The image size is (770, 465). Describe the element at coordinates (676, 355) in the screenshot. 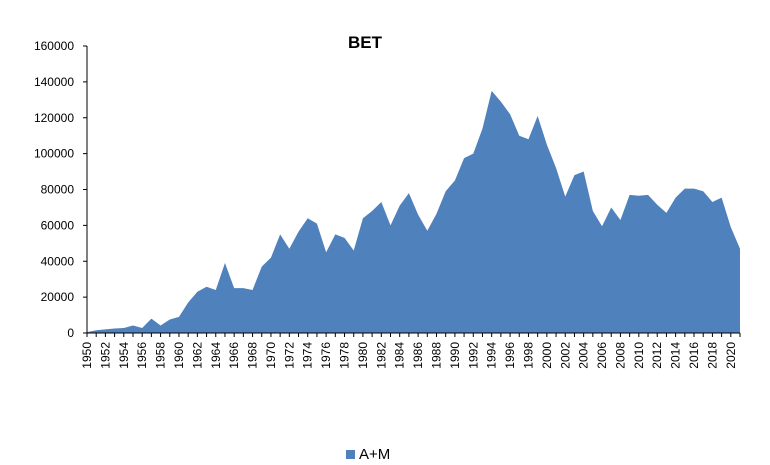

I see `x-tick-label: 2014` at that location.